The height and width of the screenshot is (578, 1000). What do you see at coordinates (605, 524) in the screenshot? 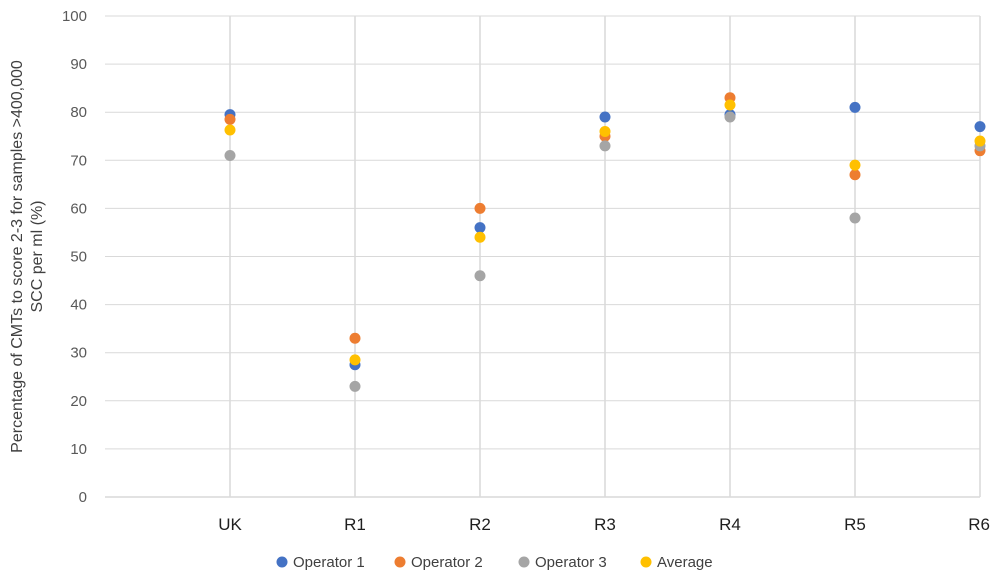
I see `x-tick-label: R3` at bounding box center [605, 524].